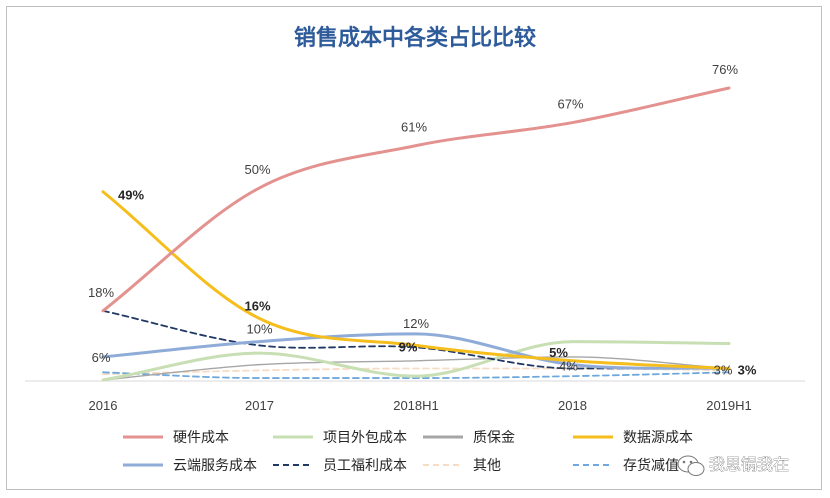 The width and height of the screenshot is (830, 498). What do you see at coordinates (415, 38) in the screenshot?
I see `chart-title: 销售成本中各类占比比较` at bounding box center [415, 38].